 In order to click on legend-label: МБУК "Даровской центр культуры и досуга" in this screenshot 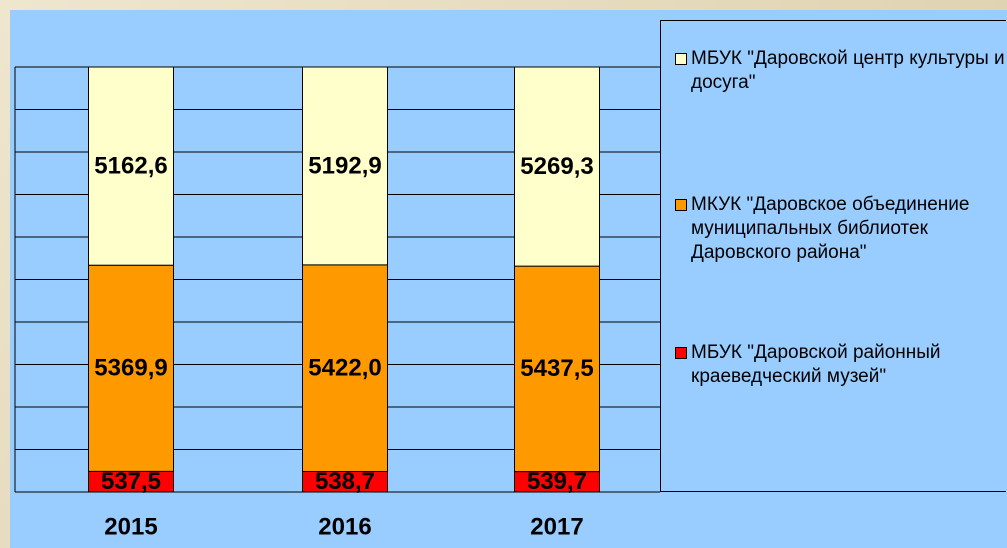, I will do `click(848, 70)`.